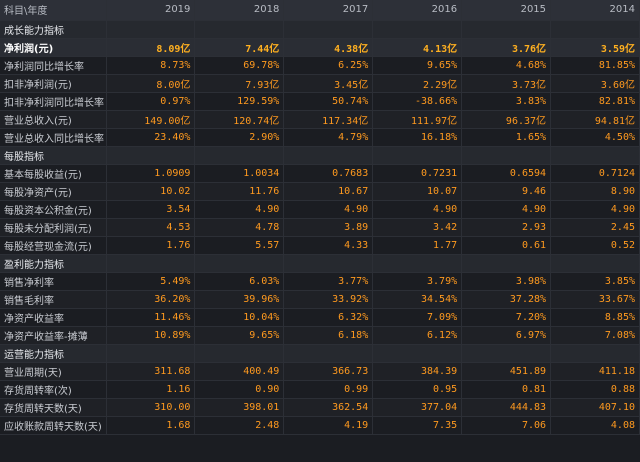  What do you see at coordinates (53, 263) in the screenshot?
I see `section-title: 盈利能力指标` at bounding box center [53, 263].